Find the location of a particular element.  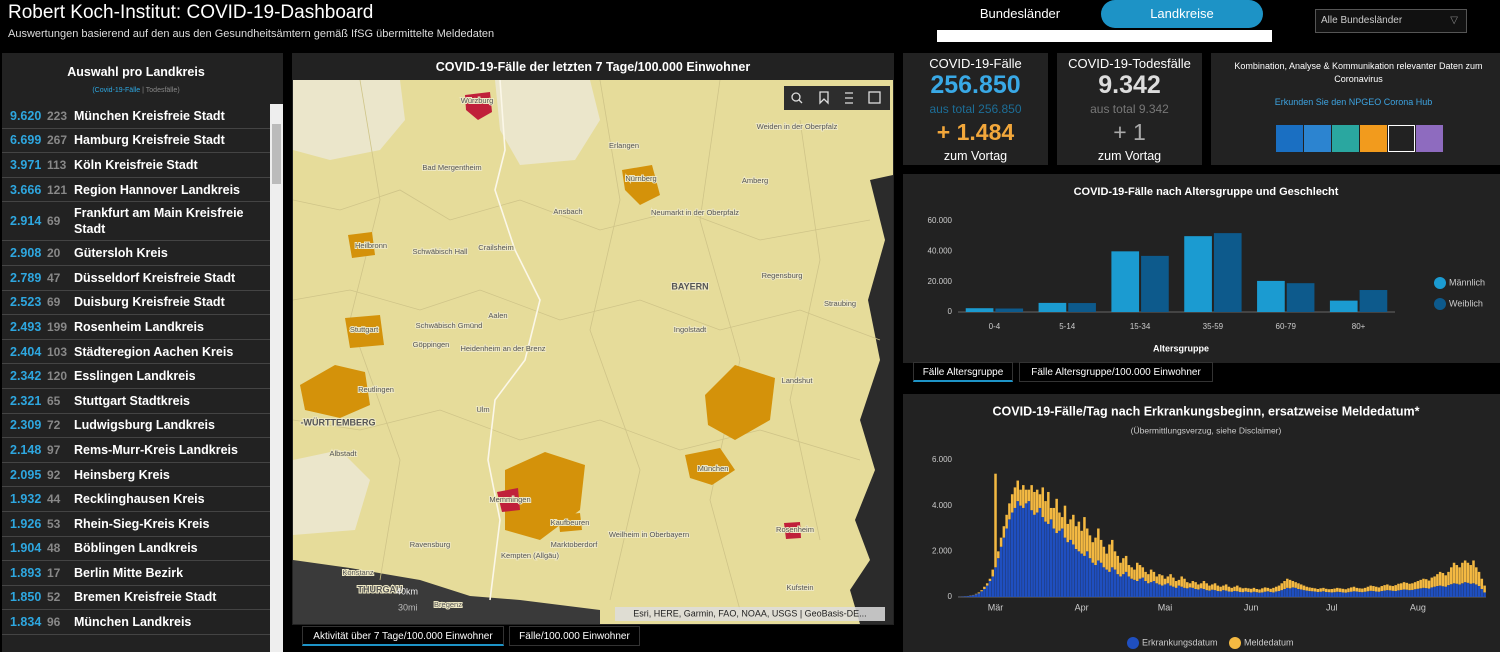

row-name: Esslingen Landkreis is located at coordinates (135, 376).